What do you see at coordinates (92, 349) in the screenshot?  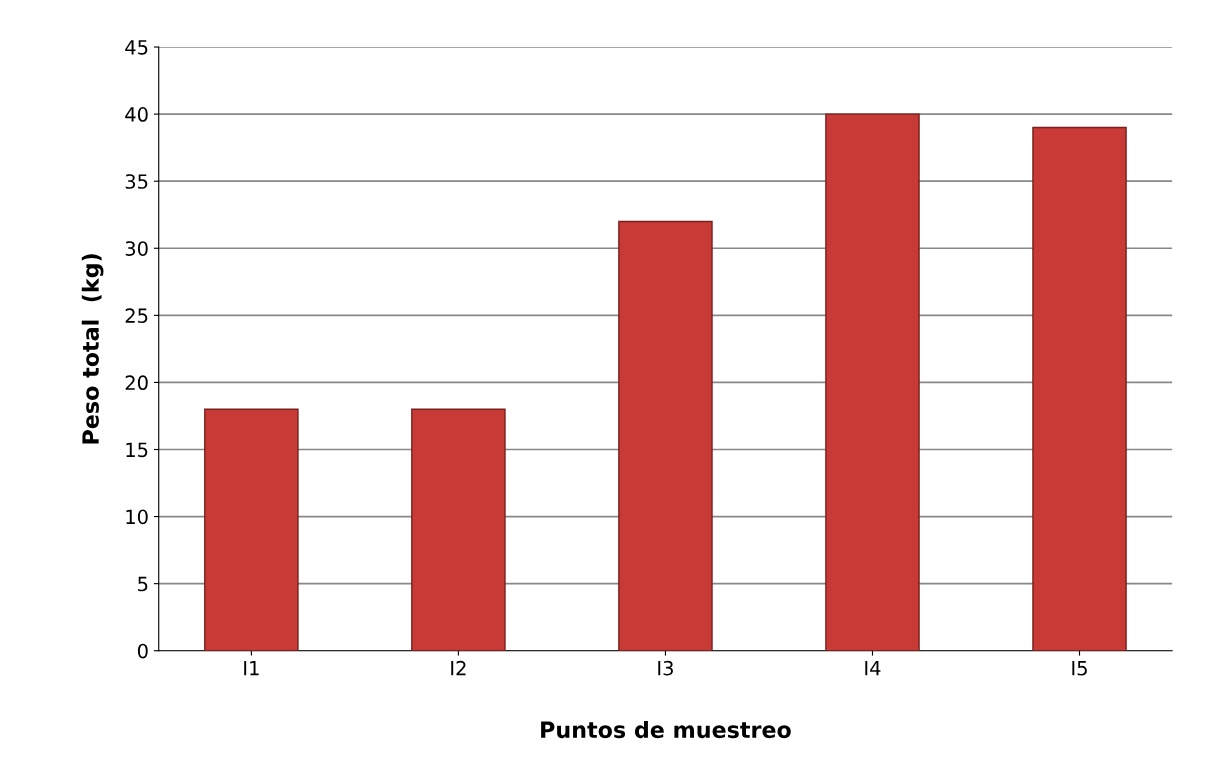 I see `y-axis-title: Peso total (kg)` at bounding box center [92, 349].